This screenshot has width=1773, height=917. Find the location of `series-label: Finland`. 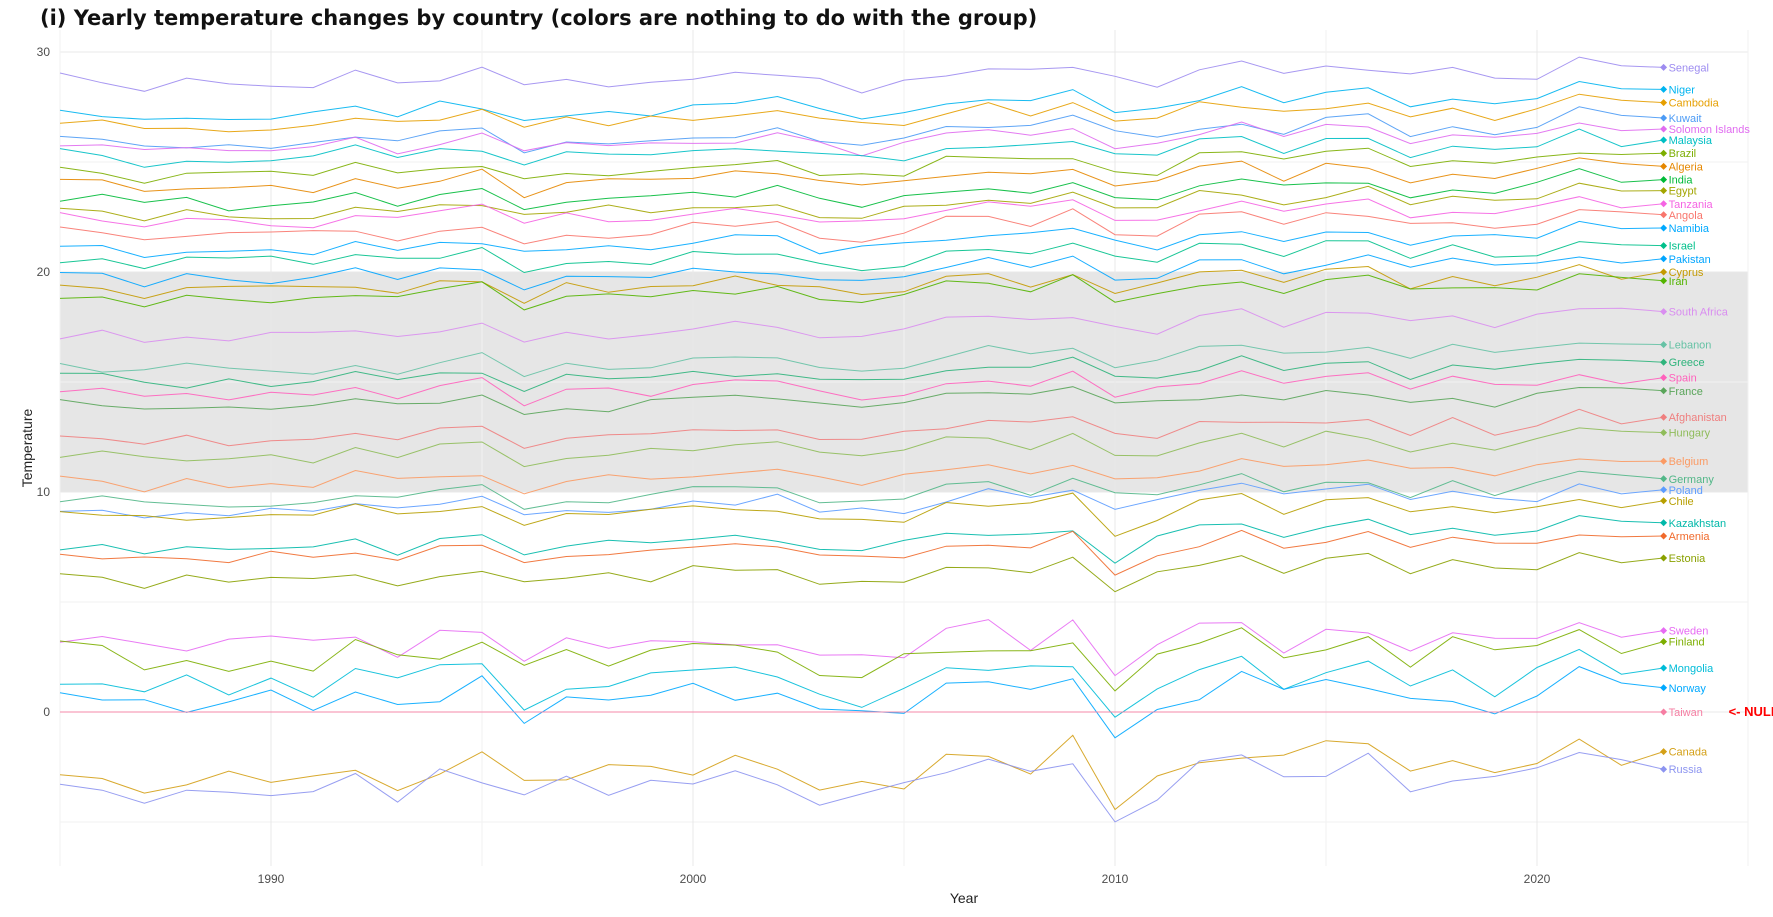

series-label: Finland is located at coordinates (1687, 643).